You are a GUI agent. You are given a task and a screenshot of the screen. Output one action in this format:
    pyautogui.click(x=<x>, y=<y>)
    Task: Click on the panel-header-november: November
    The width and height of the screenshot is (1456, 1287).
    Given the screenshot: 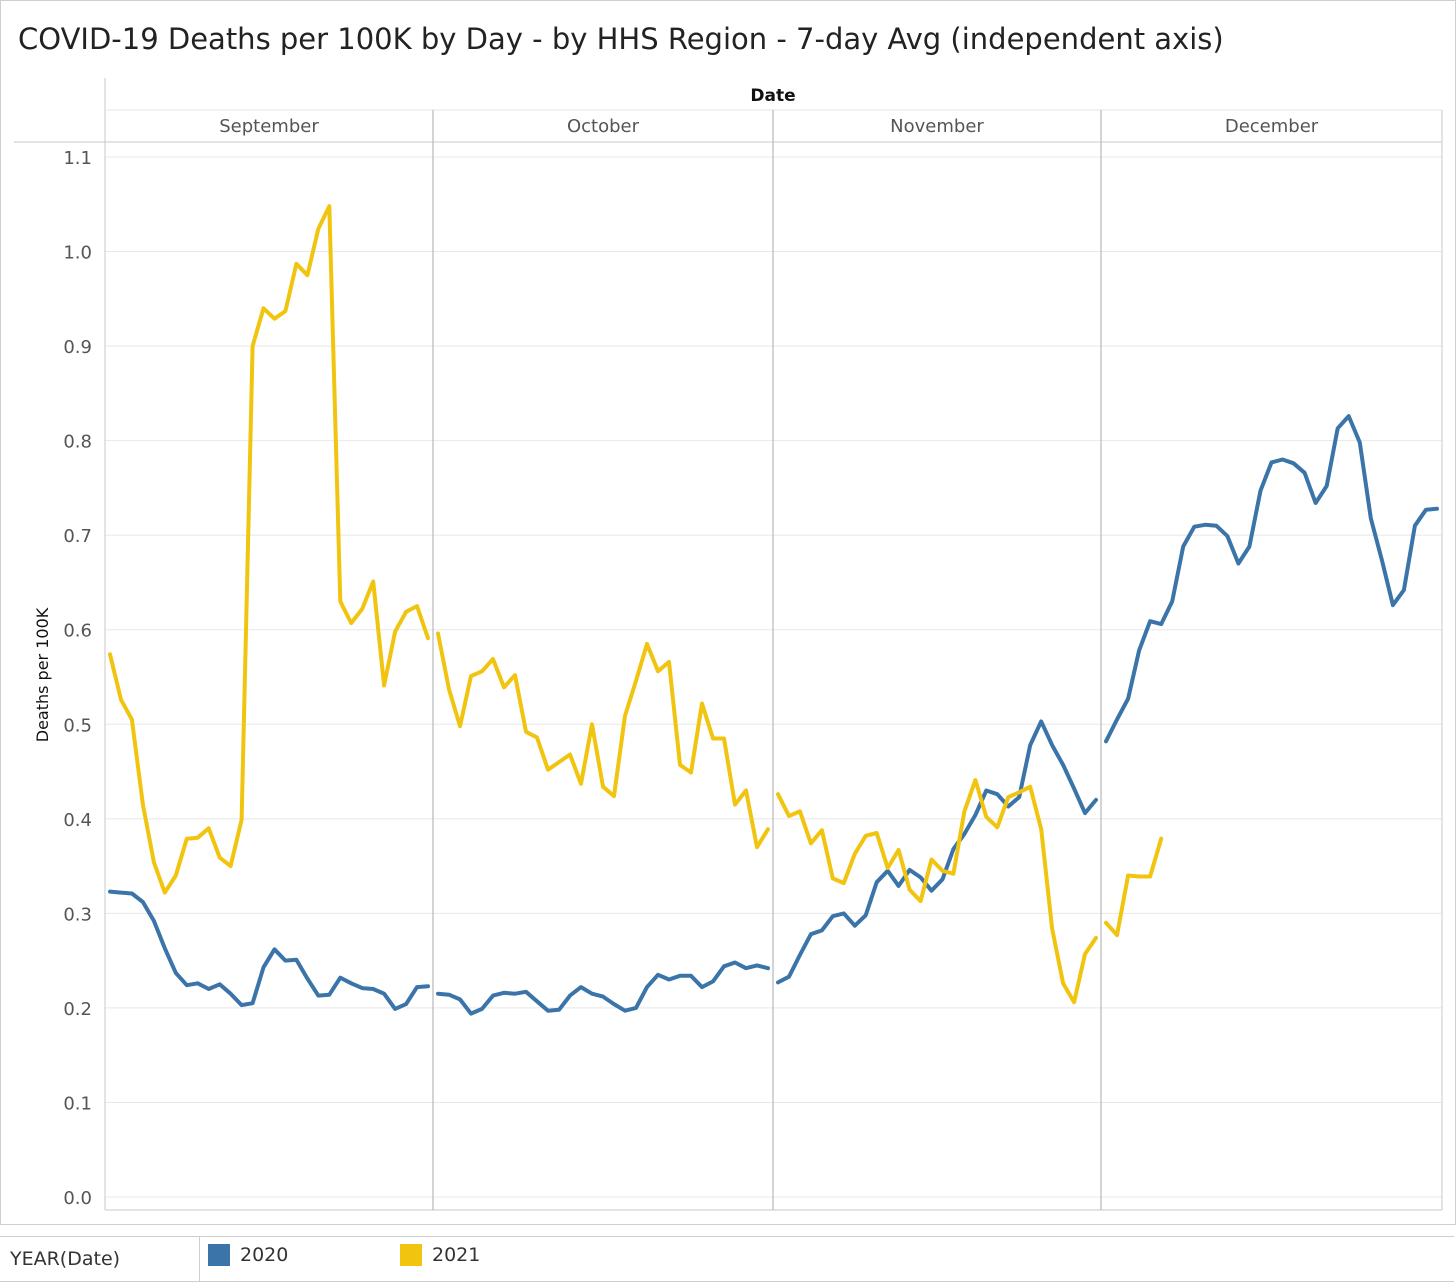 What is the action you would take?
    pyautogui.click(x=937, y=126)
    